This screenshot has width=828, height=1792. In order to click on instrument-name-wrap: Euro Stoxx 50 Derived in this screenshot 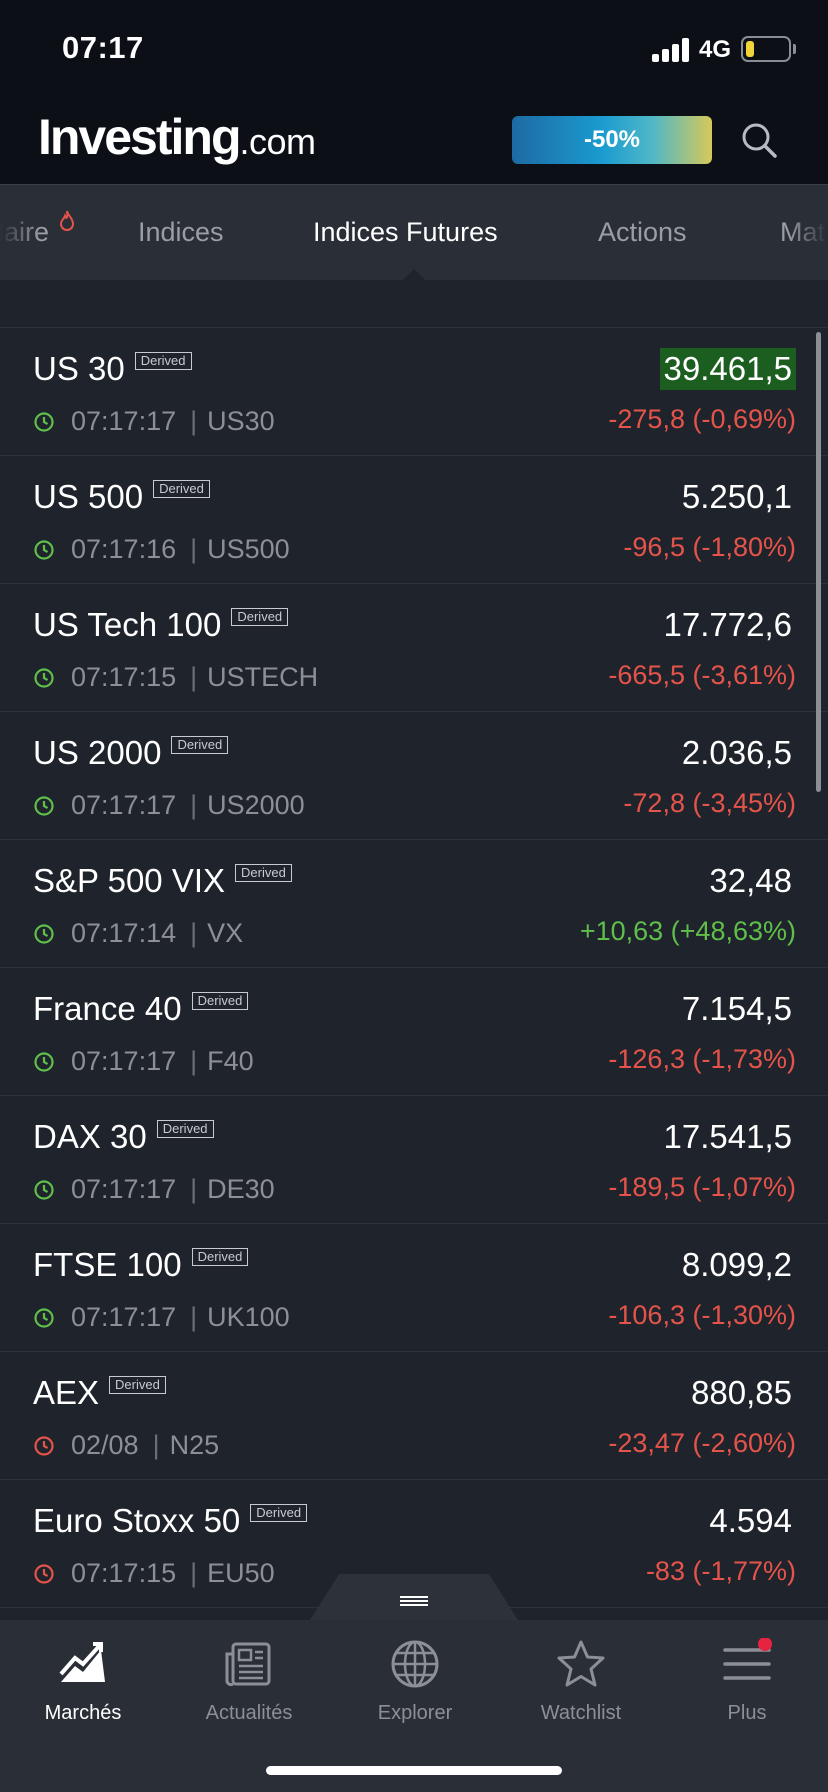, I will do `click(170, 1521)`.